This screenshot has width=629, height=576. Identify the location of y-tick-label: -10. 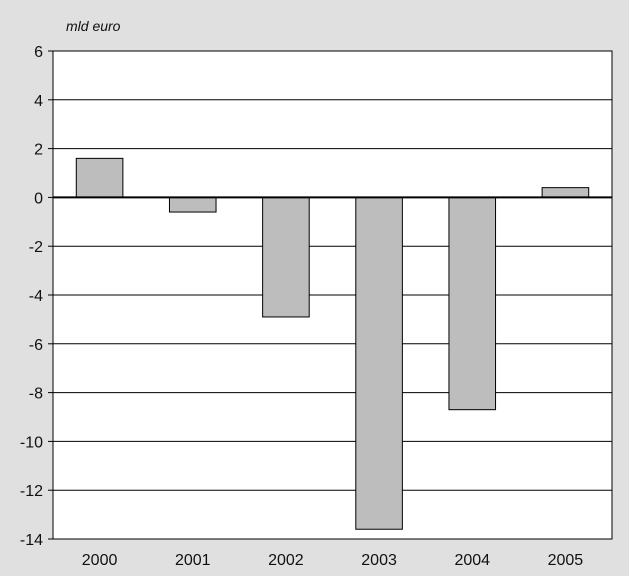
(31, 442).